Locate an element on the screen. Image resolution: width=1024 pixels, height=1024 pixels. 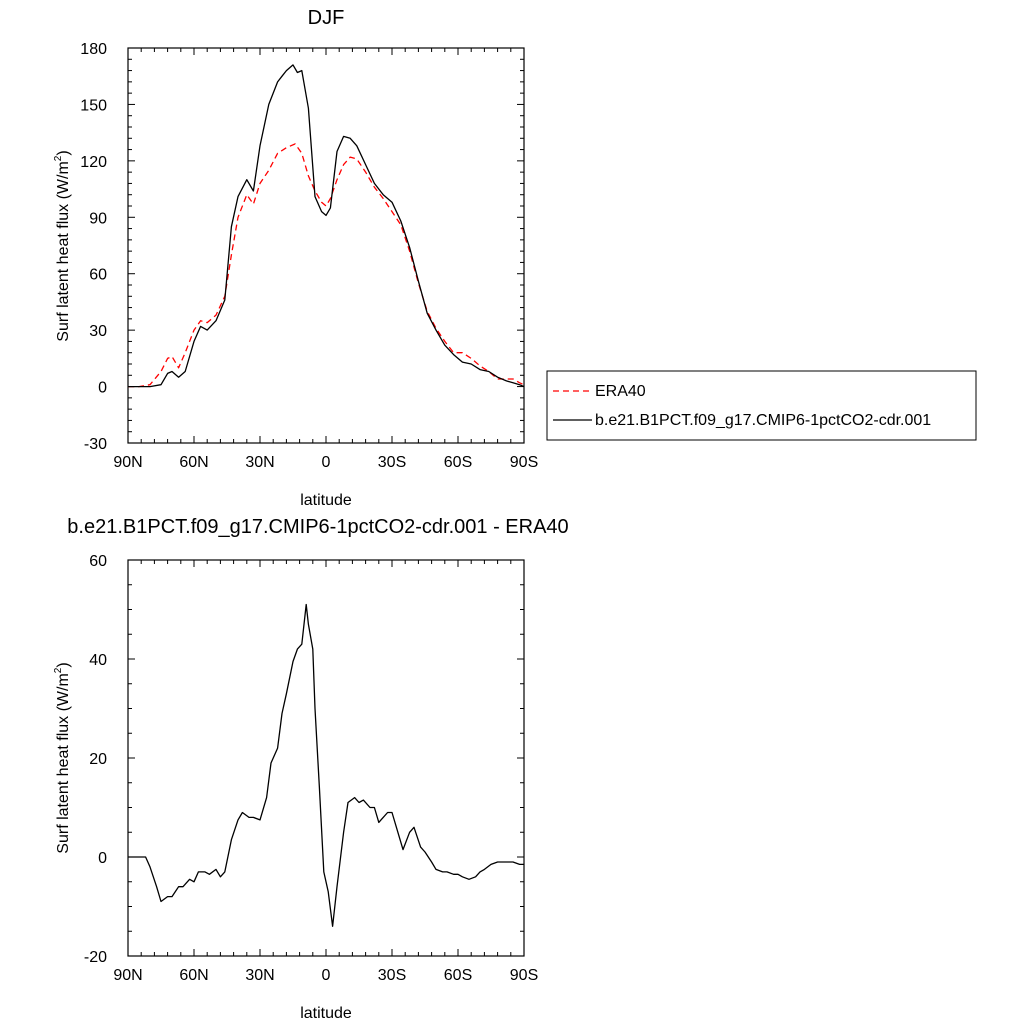
y-tick-label: 30 is located at coordinates (98, 331).